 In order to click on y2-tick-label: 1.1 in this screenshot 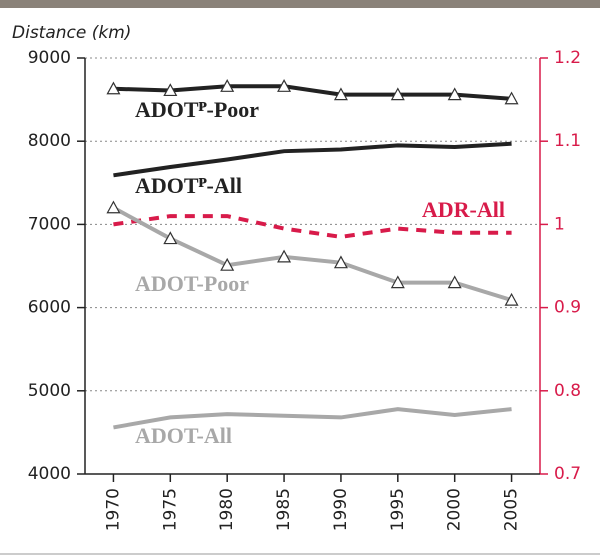, I will do `click(567, 141)`.